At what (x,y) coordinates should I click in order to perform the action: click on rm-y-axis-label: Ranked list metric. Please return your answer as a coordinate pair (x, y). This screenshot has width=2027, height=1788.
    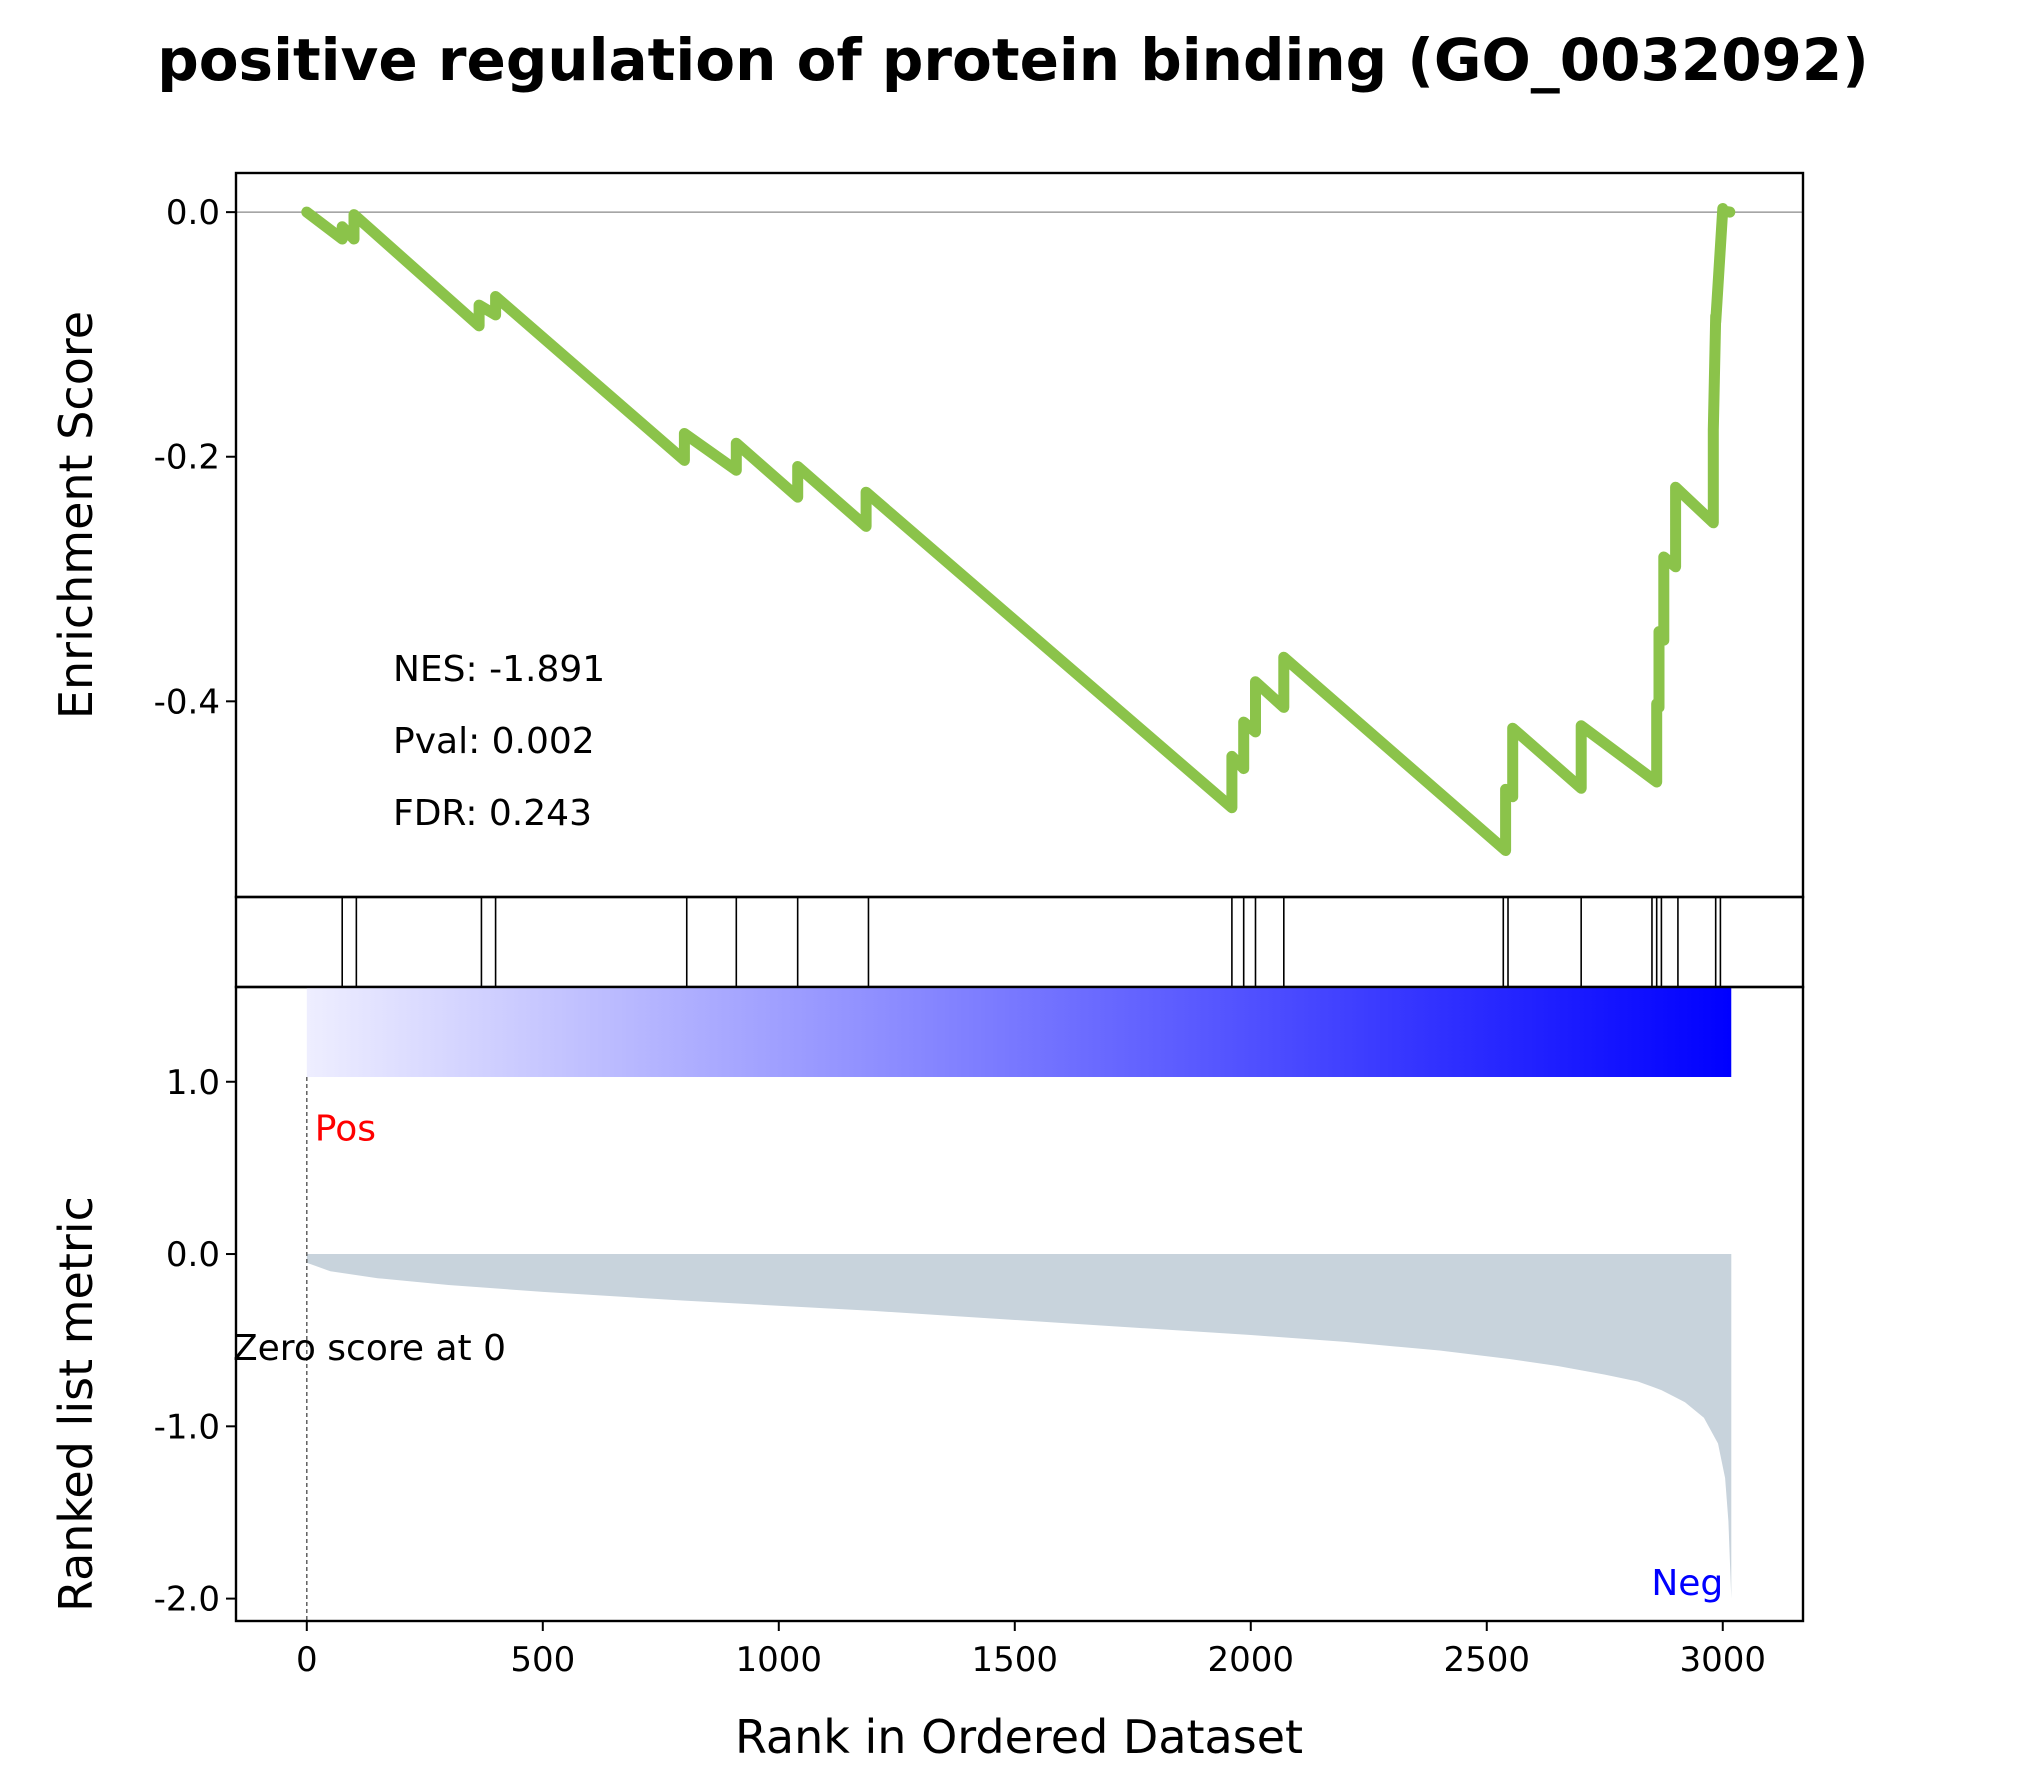
    Looking at the image, I should click on (76, 1404).